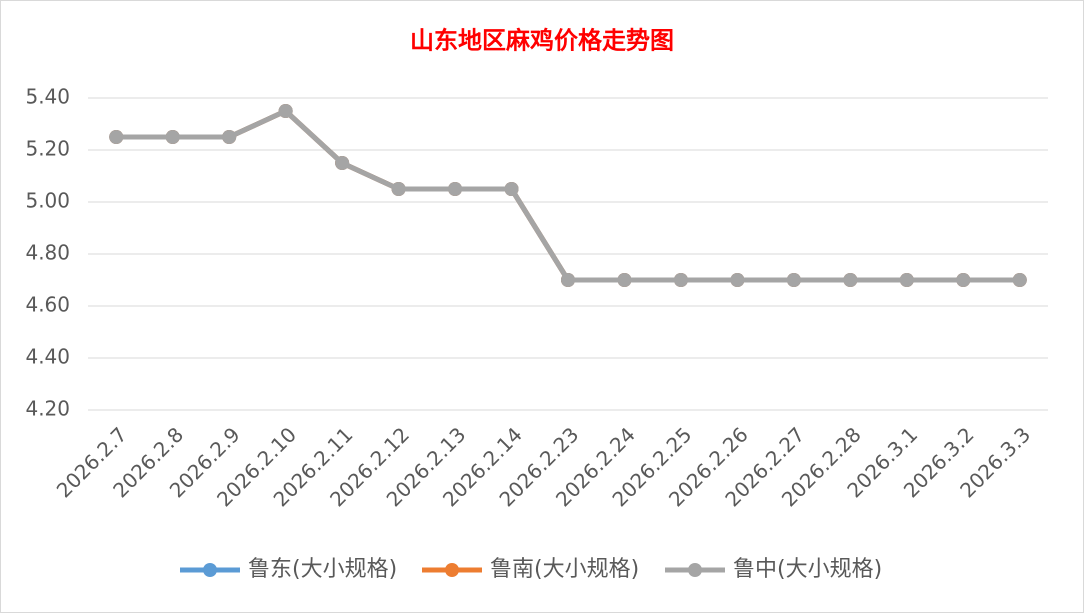 The image size is (1085, 614). I want to click on y-tick-label: 5.00, so click(47, 201).